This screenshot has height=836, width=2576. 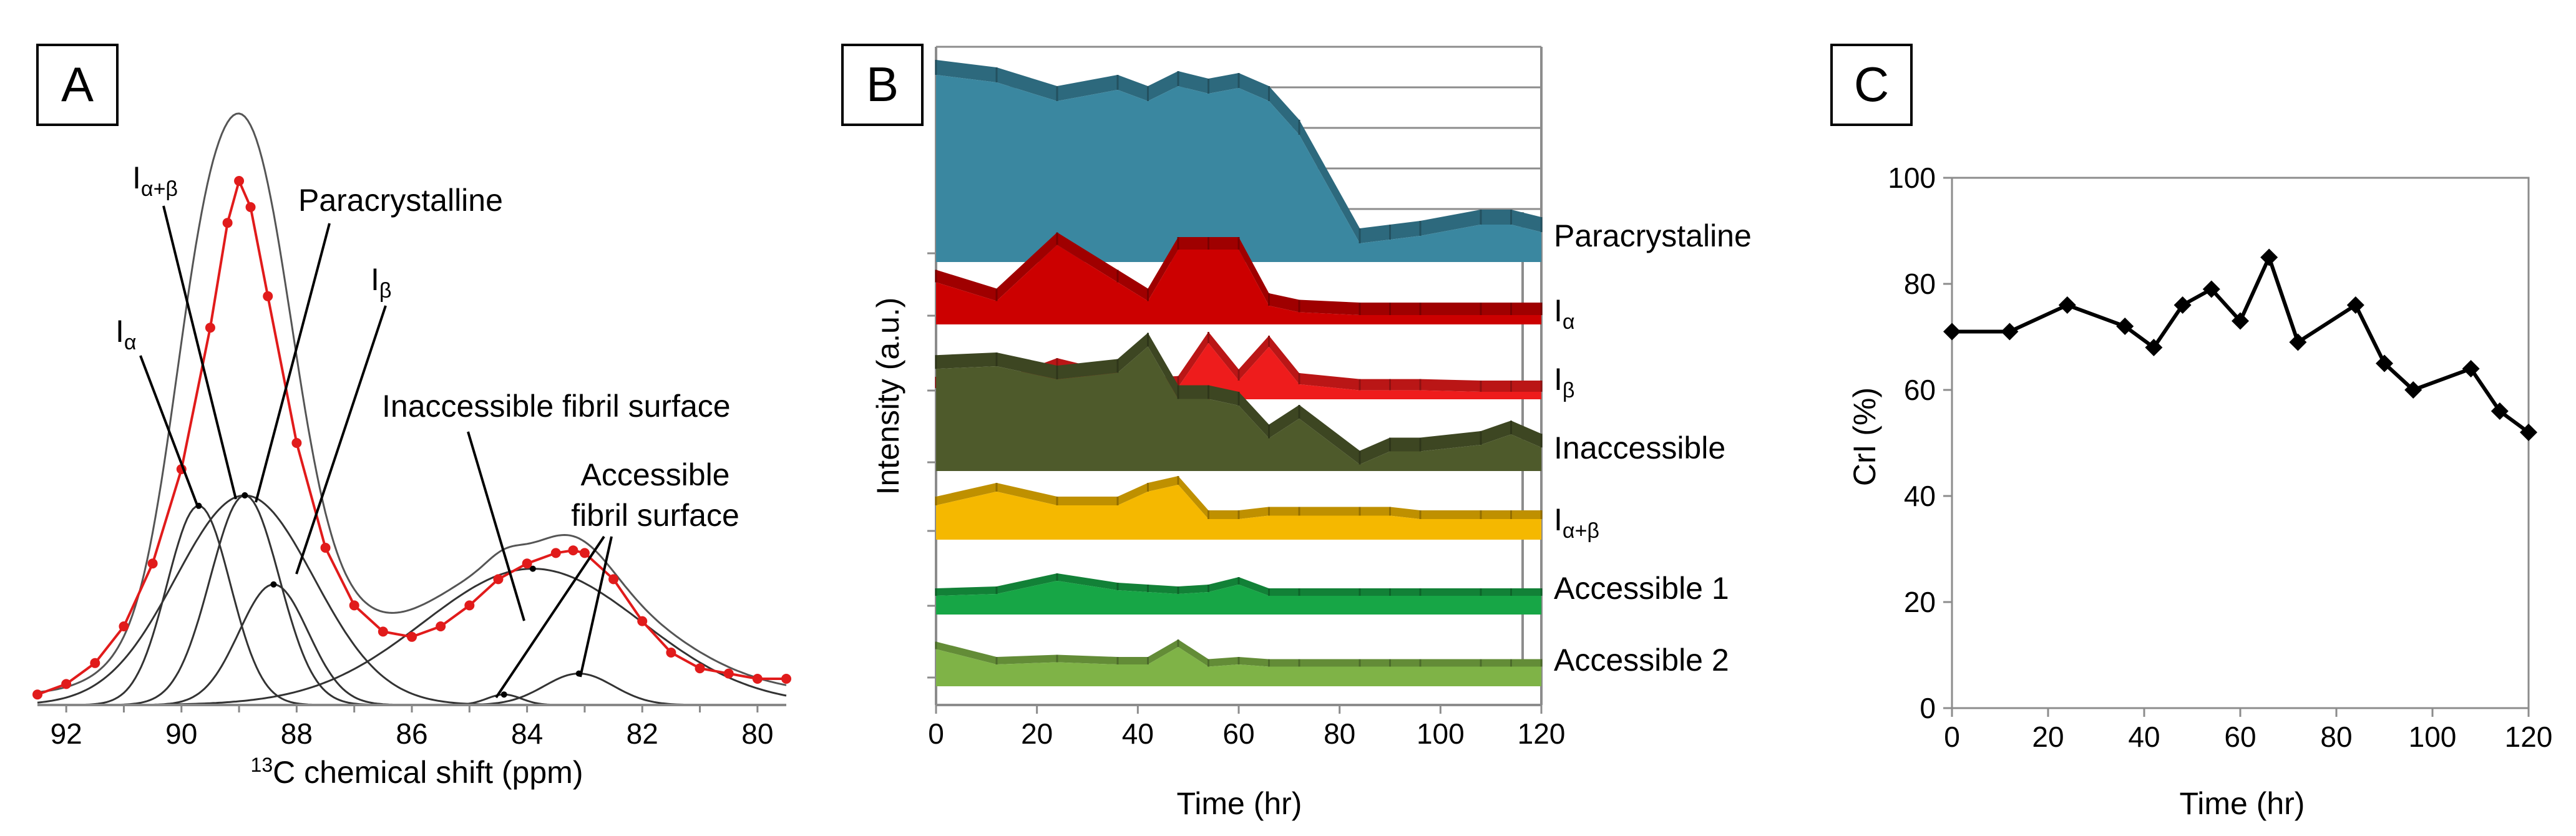 I want to click on panel-b-x-tick-label: 100, so click(x=1441, y=733).